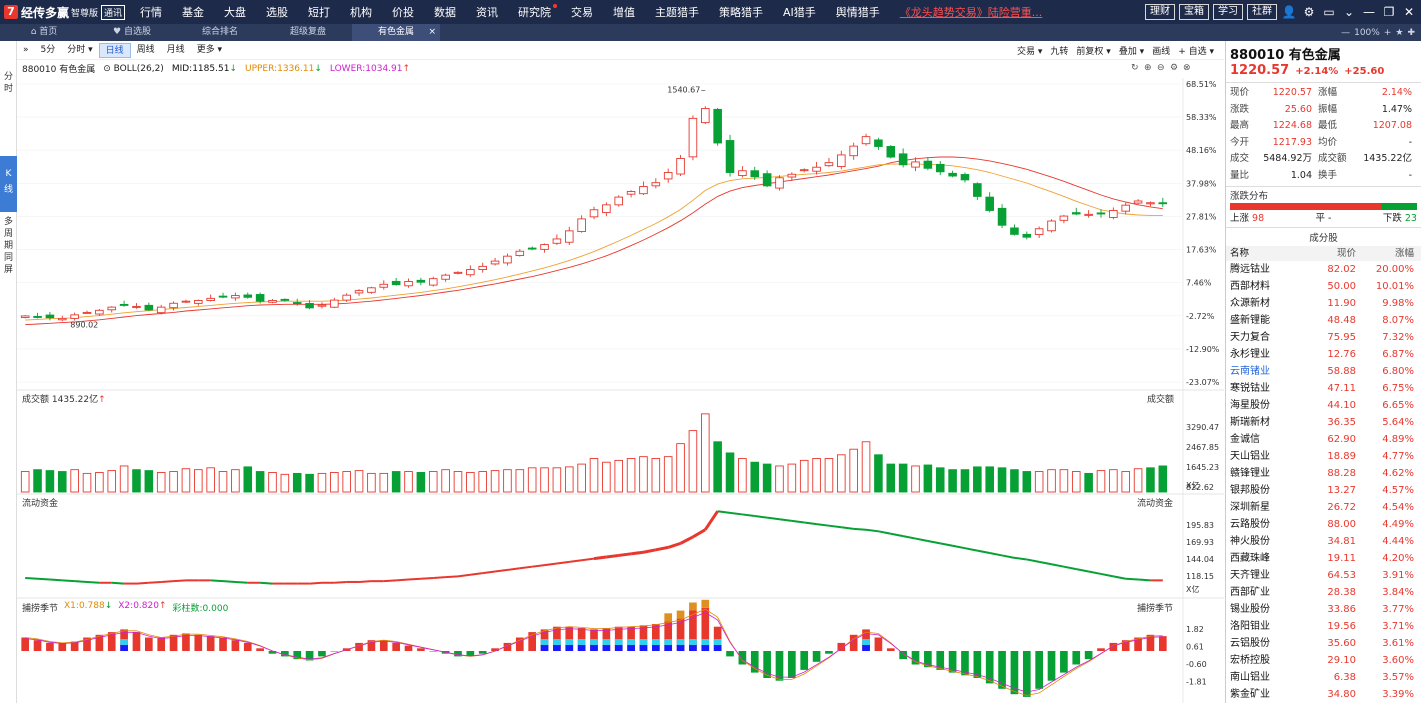 Image resolution: width=1421 pixels, height=703 pixels. What do you see at coordinates (1323, 541) in the screenshot?
I see `component-row: 神火股份 34.81 4.44%` at bounding box center [1323, 541].